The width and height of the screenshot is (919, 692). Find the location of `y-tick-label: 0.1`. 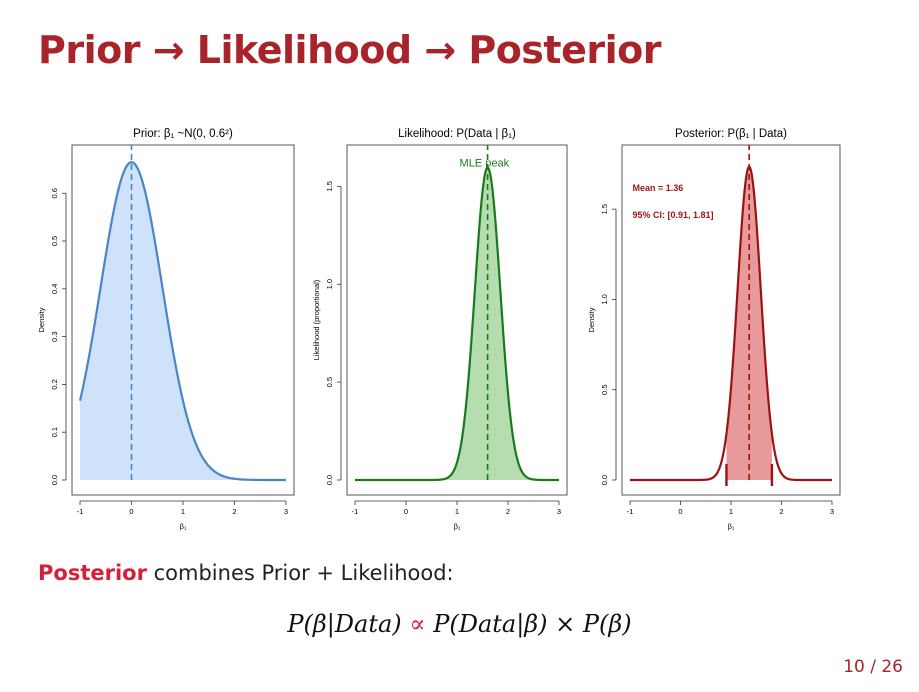

y-tick-label: 0.1 is located at coordinates (54, 432).